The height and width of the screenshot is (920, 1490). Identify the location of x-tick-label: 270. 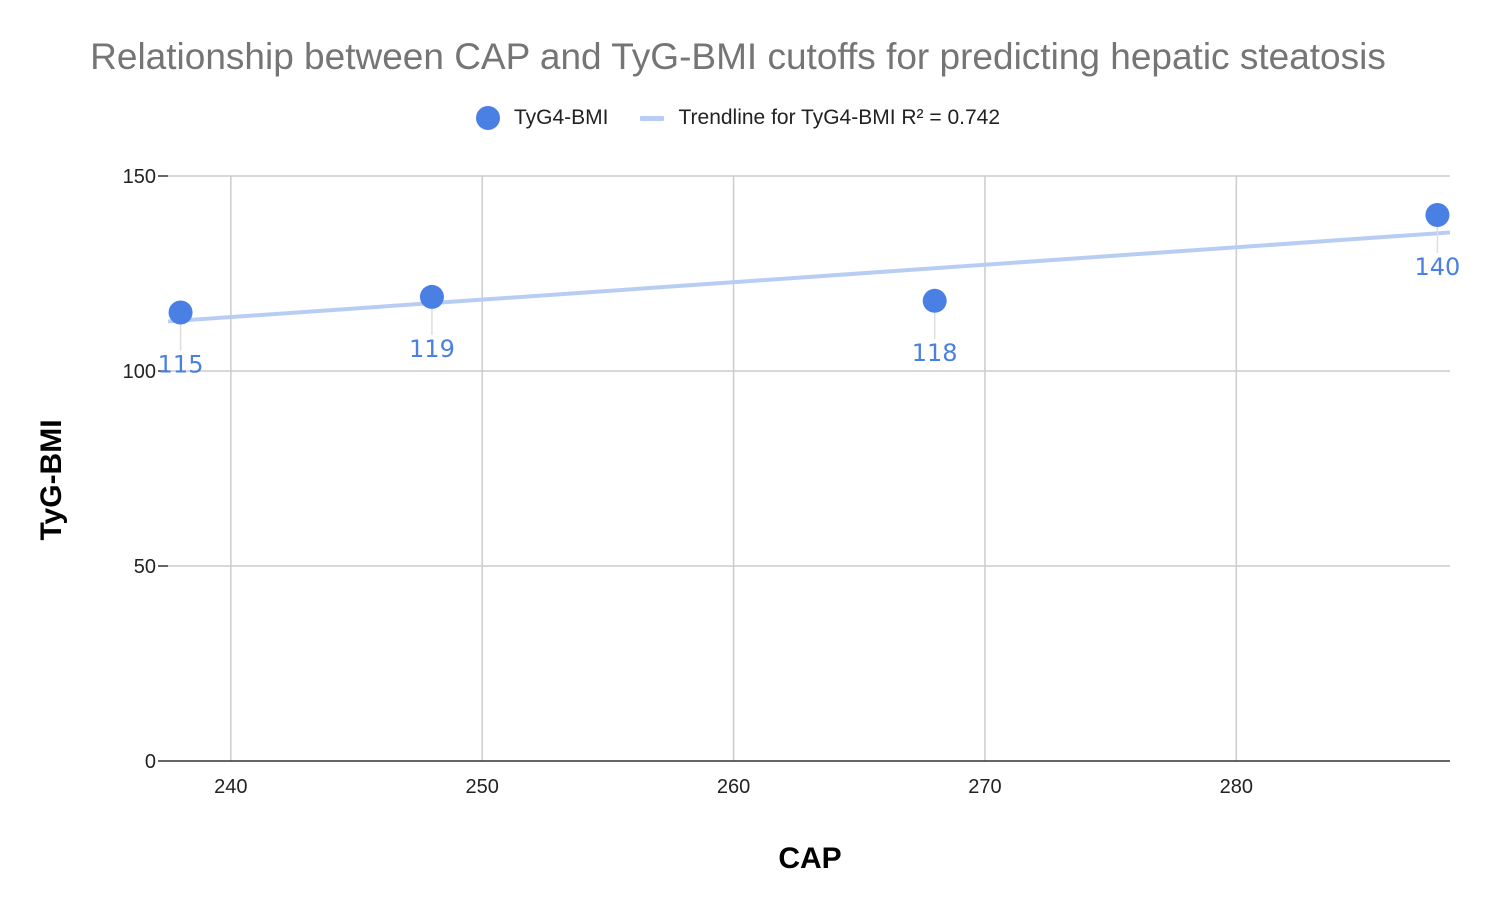
(984, 787).